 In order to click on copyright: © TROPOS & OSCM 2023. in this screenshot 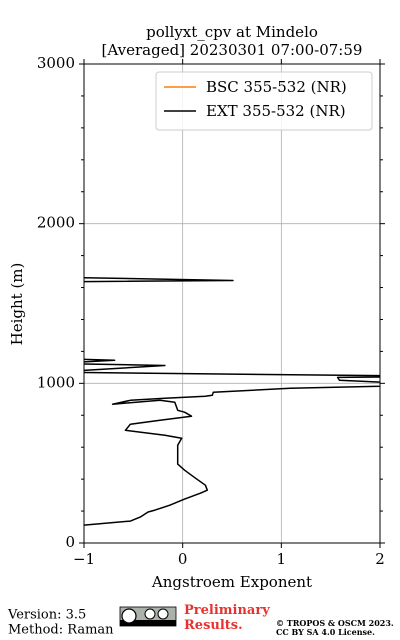, I will do `click(335, 623)`.